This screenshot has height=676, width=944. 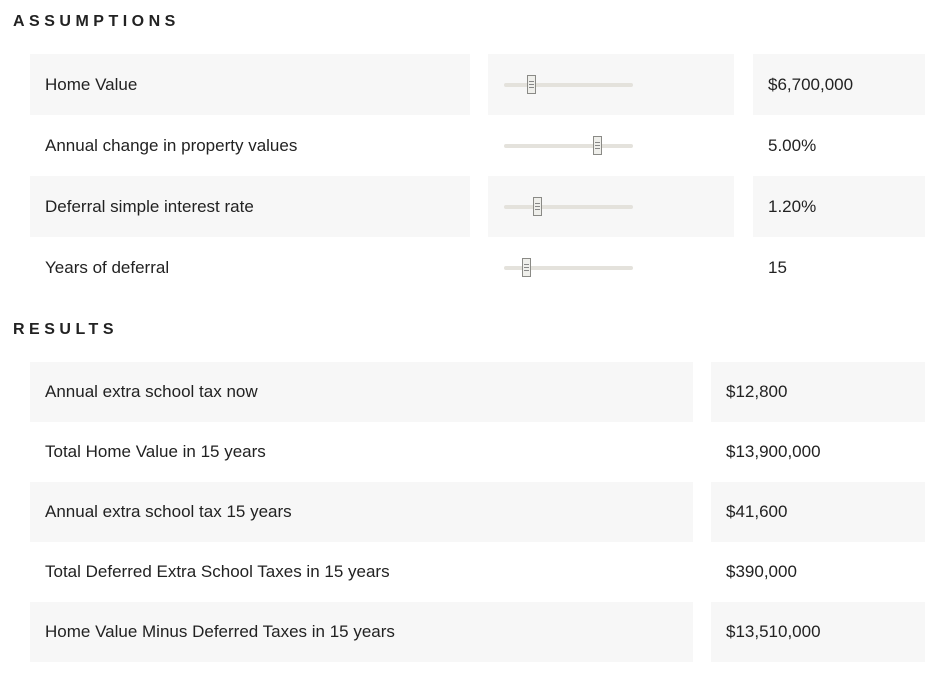 I want to click on assumption-row: Annual change in property values 5.00%, so click(x=477, y=145).